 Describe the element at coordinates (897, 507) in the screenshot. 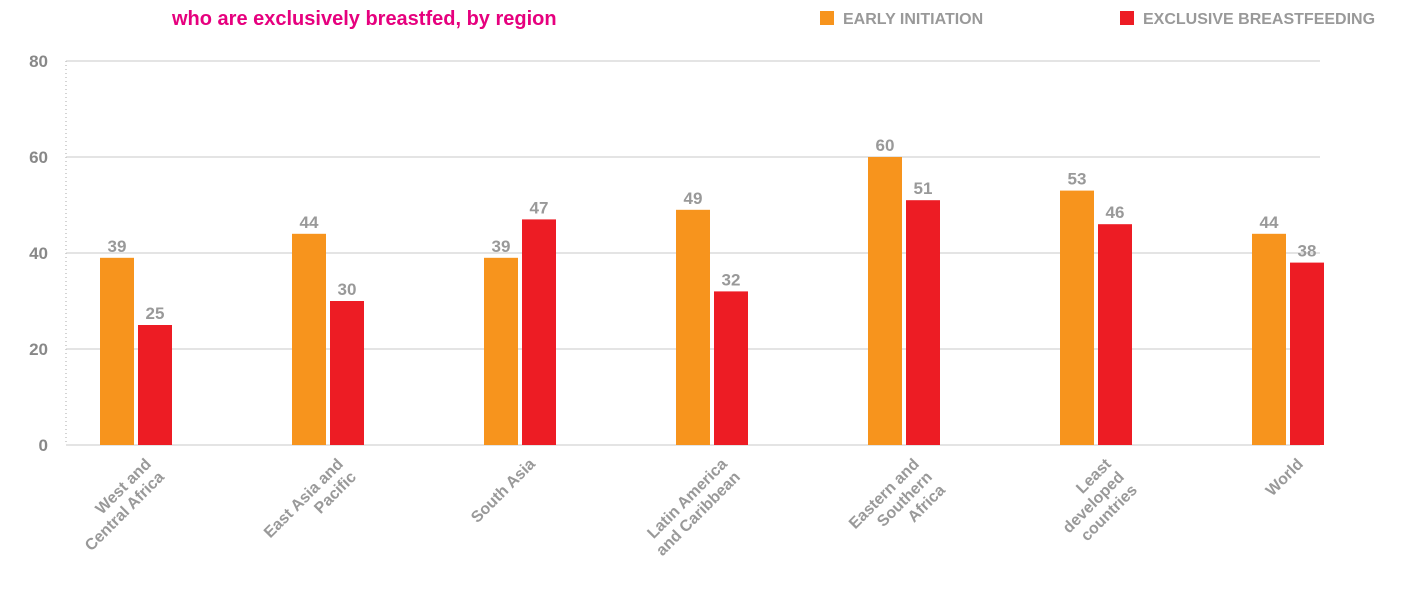

I see `x-tick-label: Eastern andSouthernAfrica` at that location.